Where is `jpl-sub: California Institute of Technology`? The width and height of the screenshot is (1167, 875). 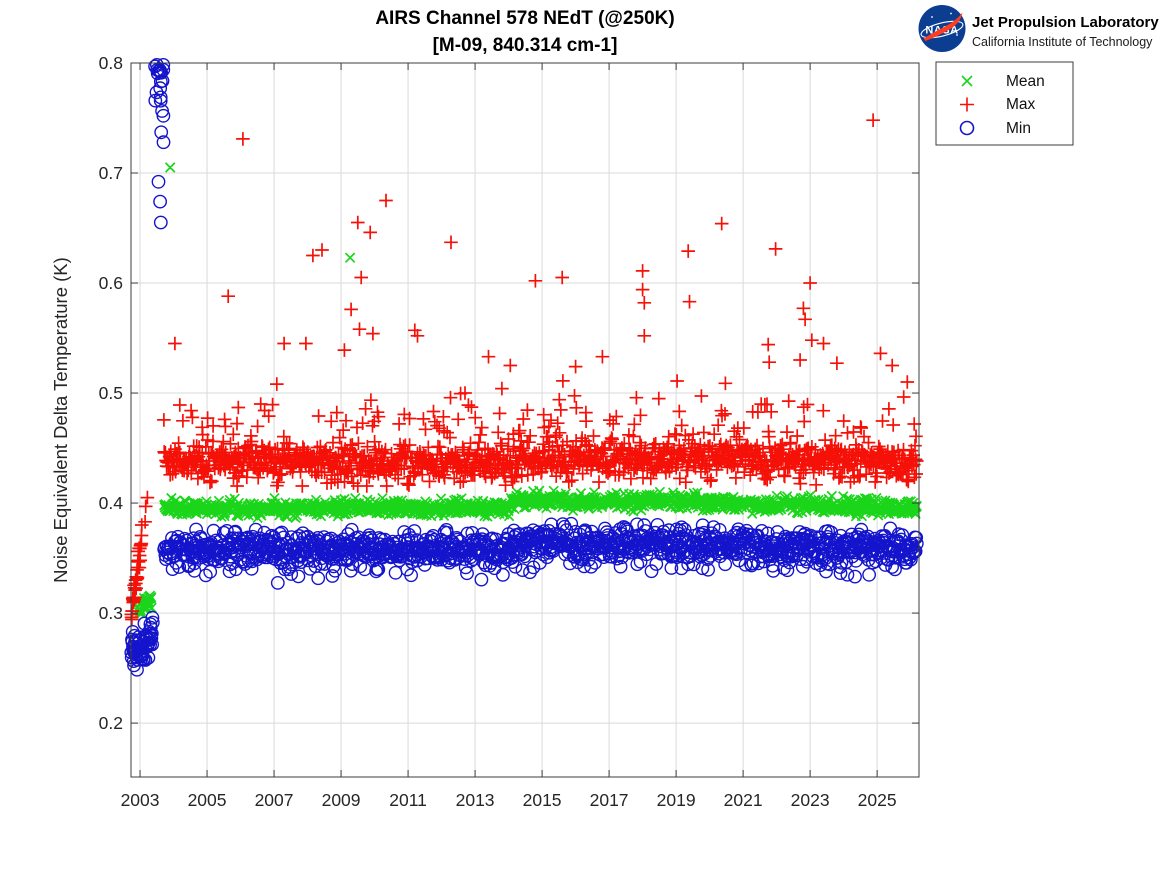 jpl-sub: California Institute of Technology is located at coordinates (1062, 42).